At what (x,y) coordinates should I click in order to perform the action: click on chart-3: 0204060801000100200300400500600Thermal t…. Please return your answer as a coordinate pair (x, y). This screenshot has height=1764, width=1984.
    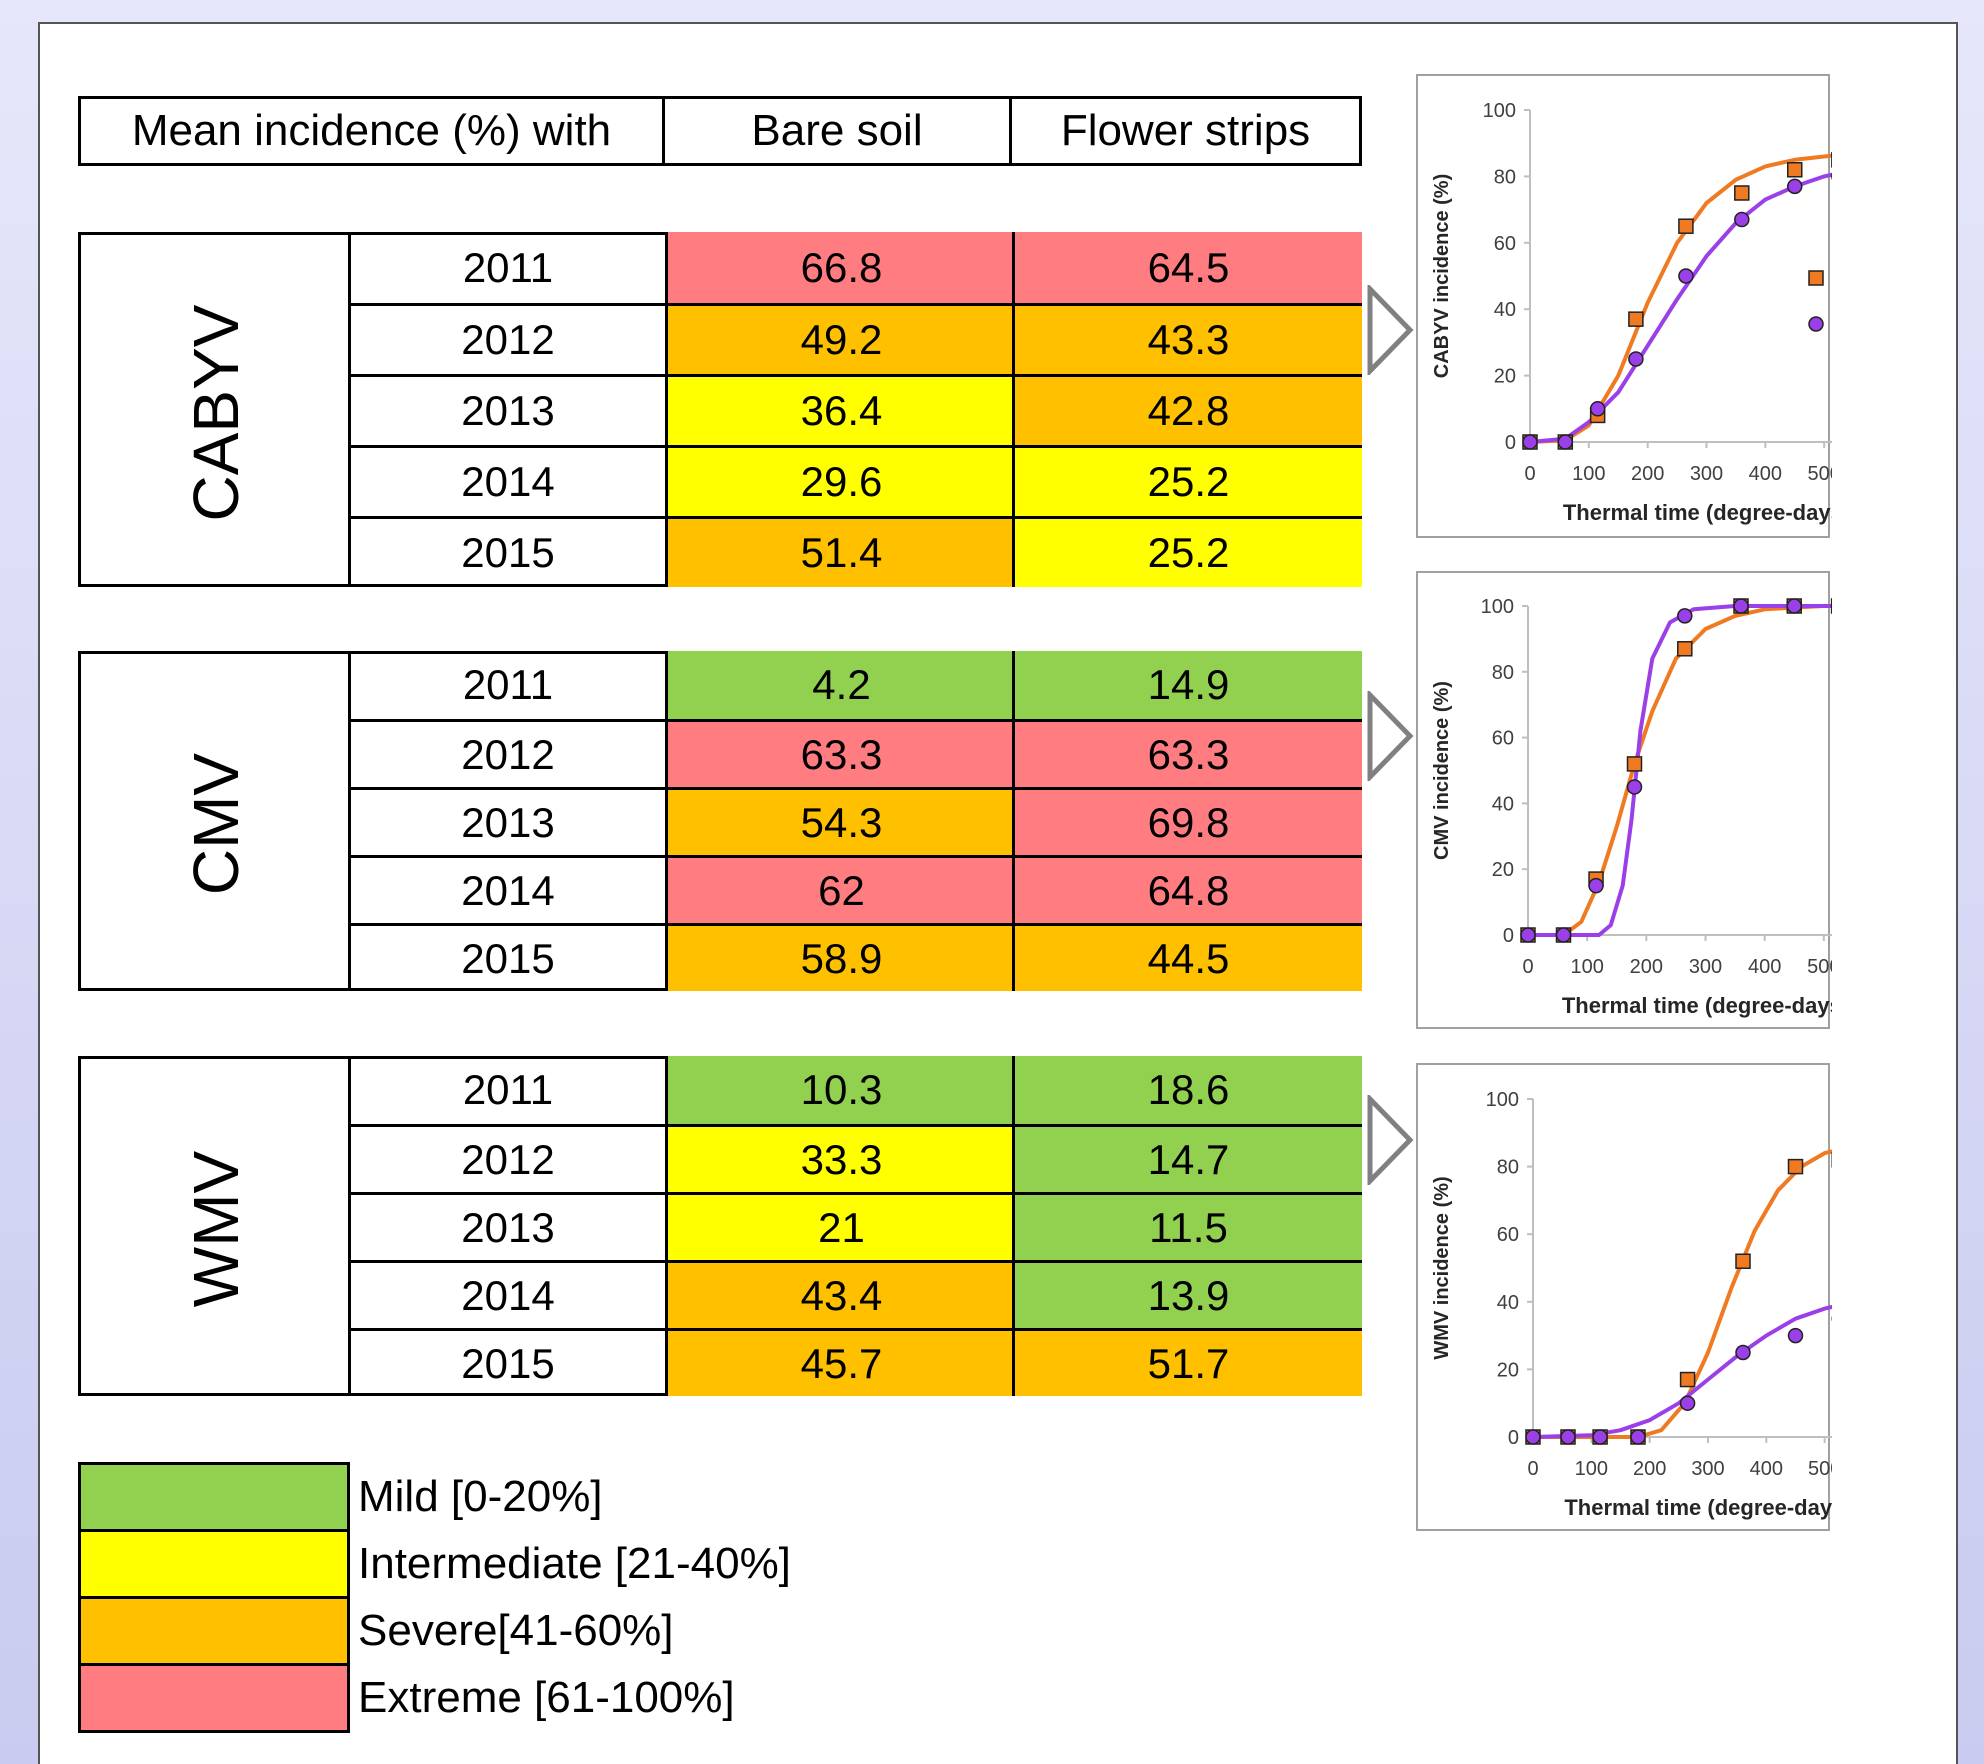
    Looking at the image, I should click on (1624, 1297).